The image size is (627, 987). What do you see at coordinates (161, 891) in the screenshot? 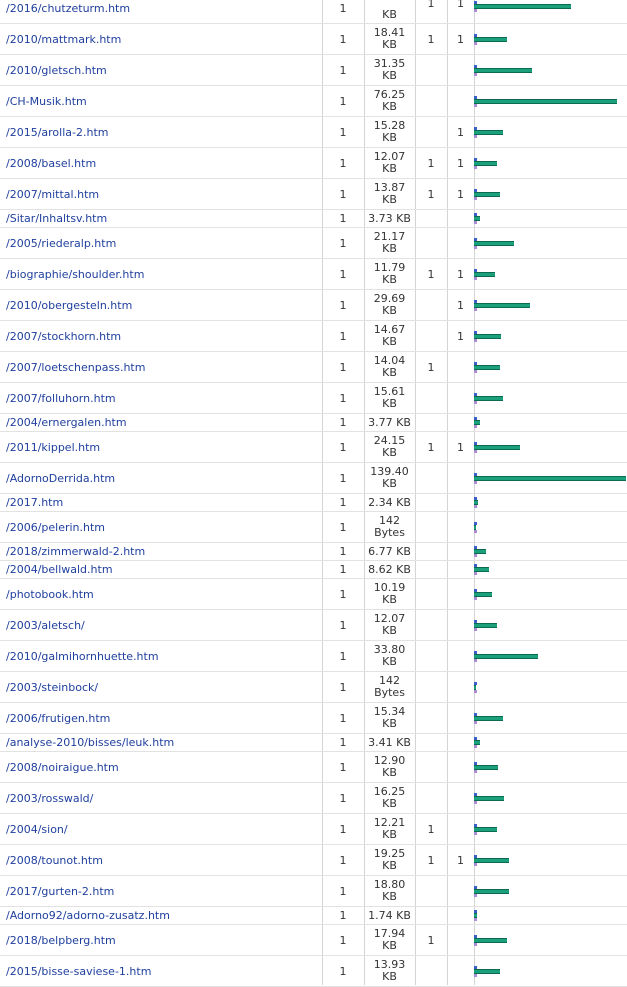
I see `url-cell: /2017/gurten-2.htm` at bounding box center [161, 891].